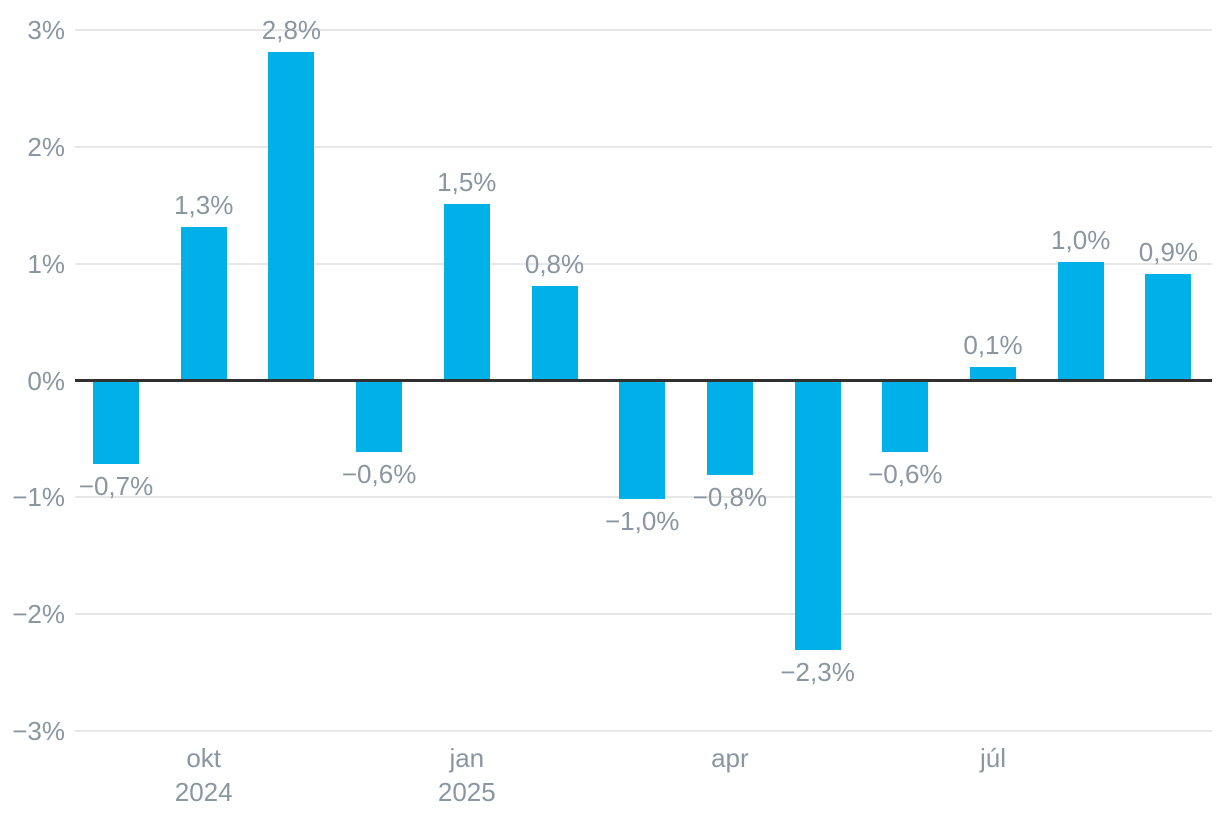 Image resolution: width=1220 pixels, height=828 pixels. What do you see at coordinates (38, 497) in the screenshot?
I see `y-axis-tick-label: −1%` at bounding box center [38, 497].